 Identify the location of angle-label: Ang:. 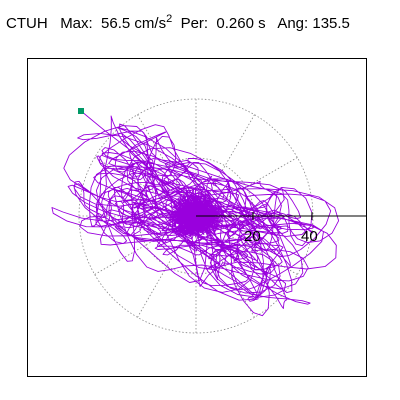
(293, 23).